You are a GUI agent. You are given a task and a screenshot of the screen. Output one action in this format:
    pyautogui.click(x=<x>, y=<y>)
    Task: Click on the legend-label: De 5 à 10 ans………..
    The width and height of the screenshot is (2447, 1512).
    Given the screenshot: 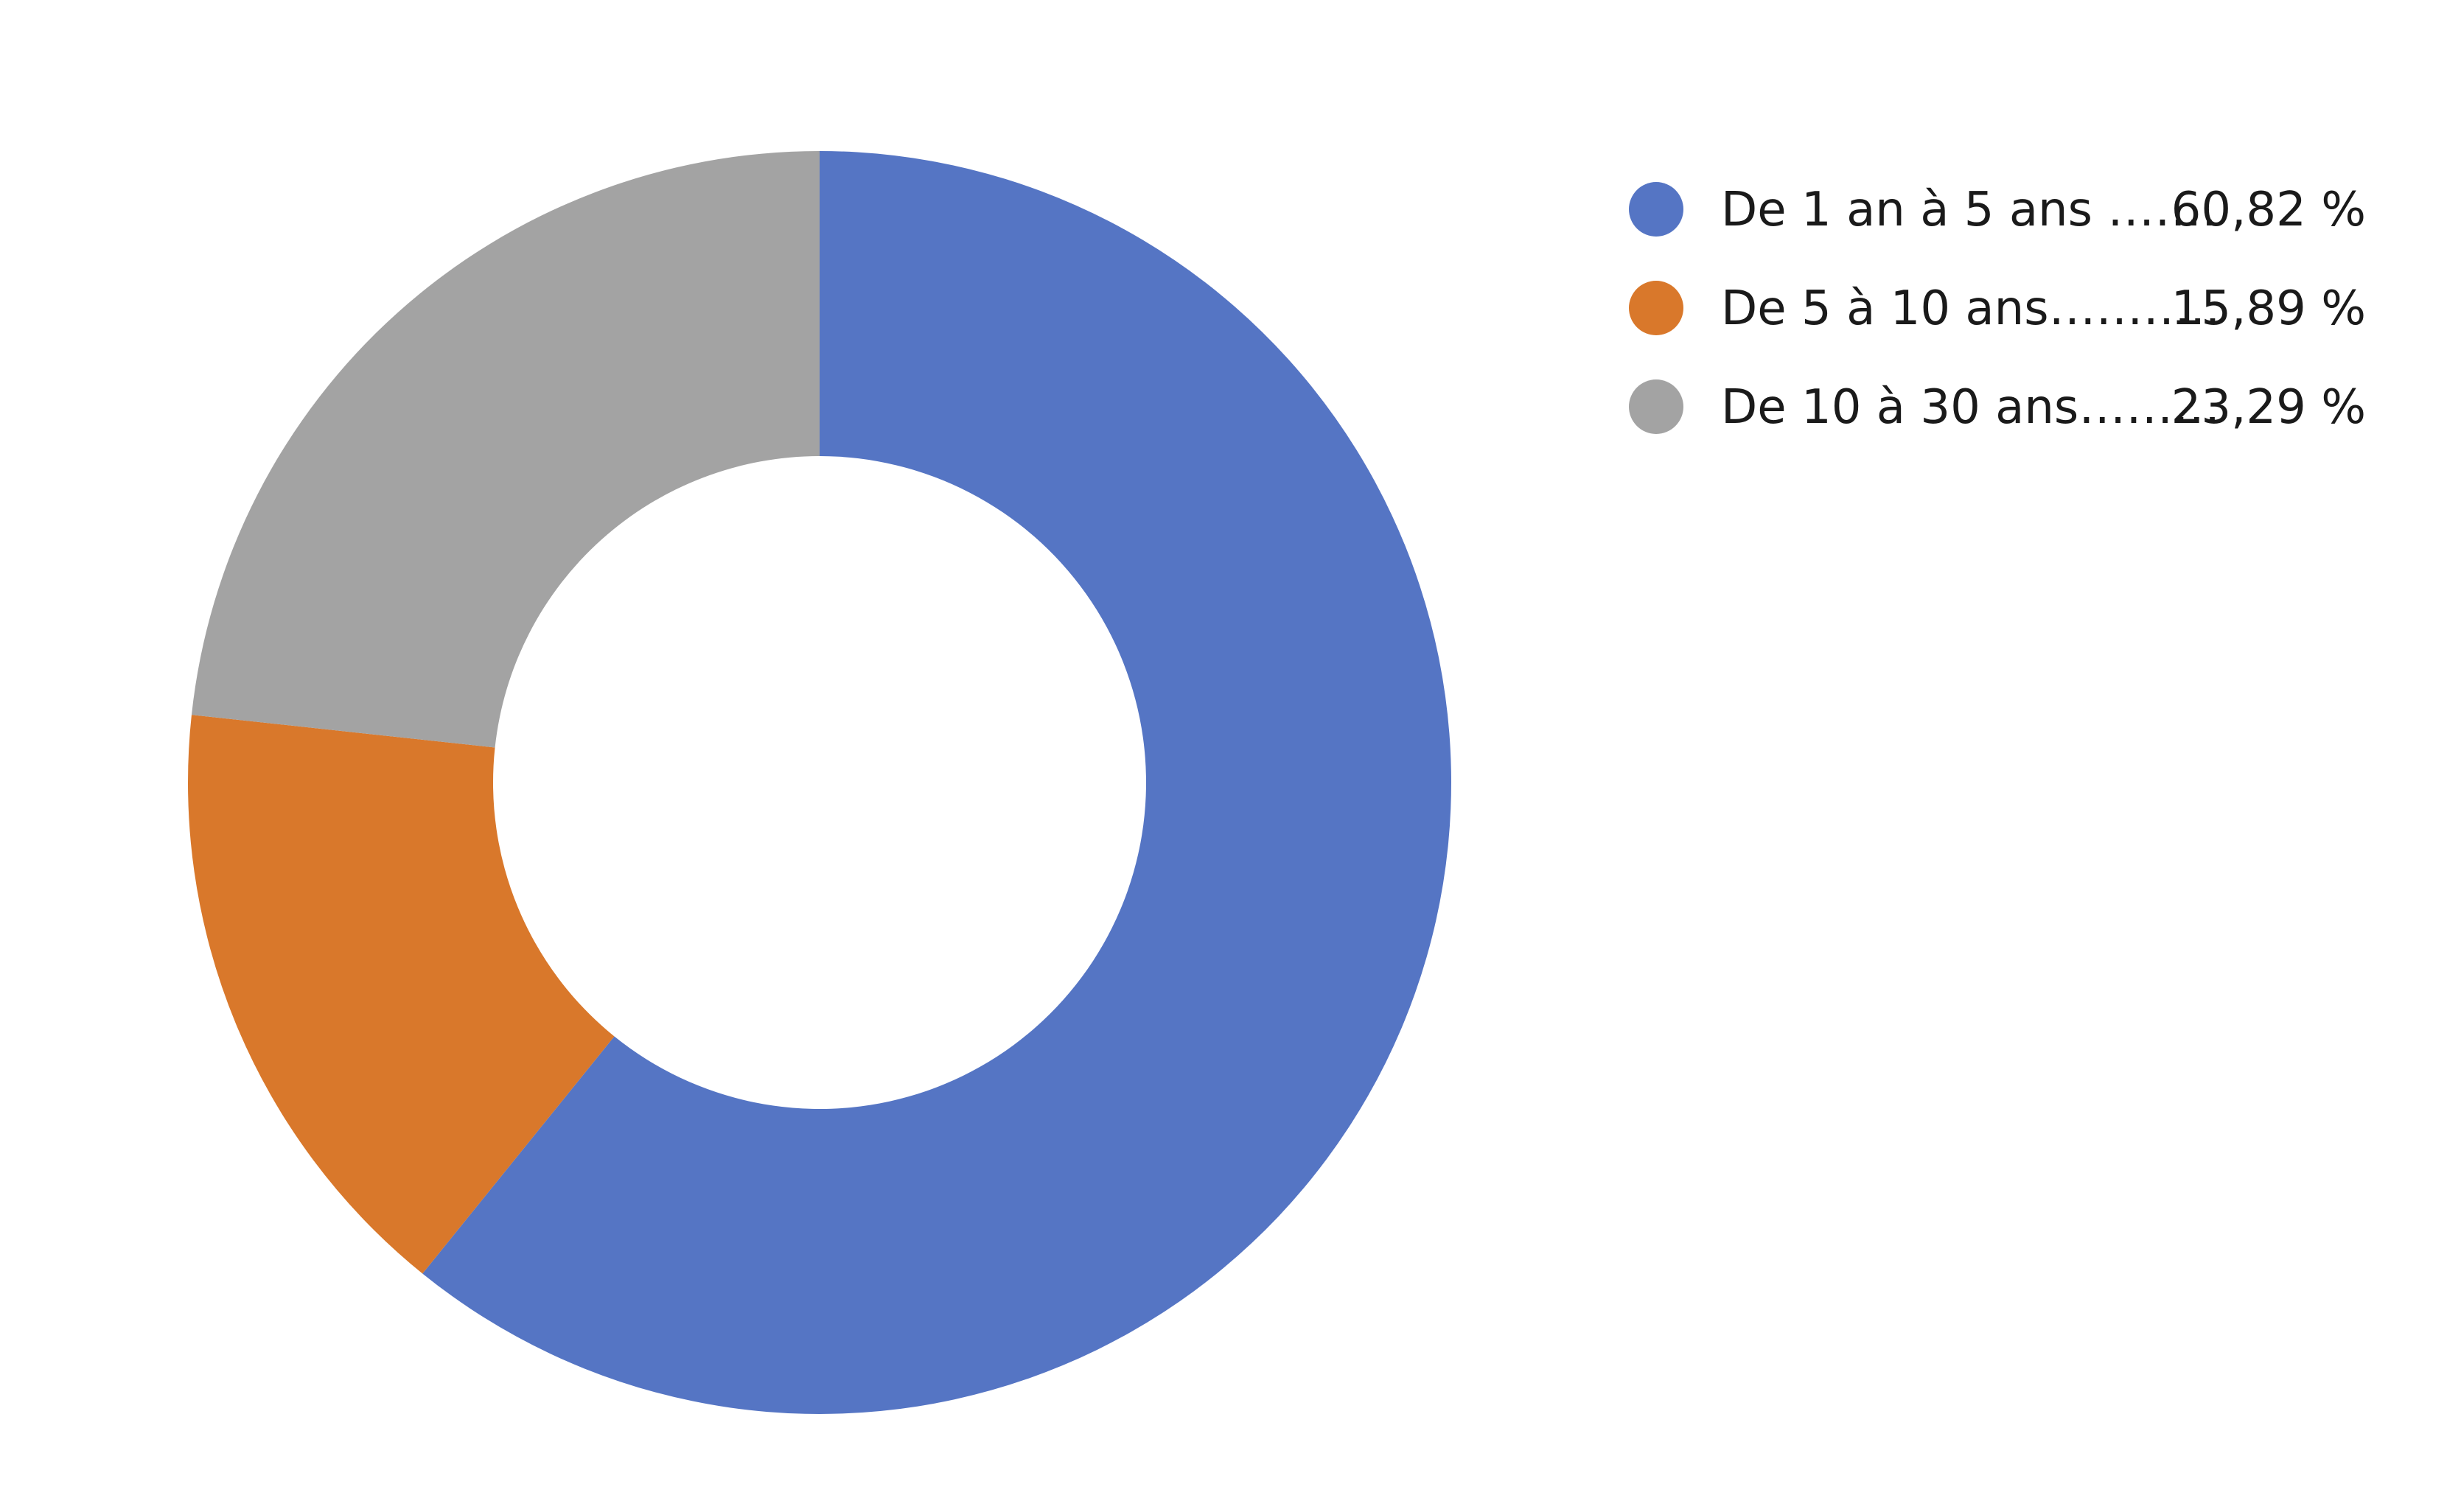 What is the action you would take?
    pyautogui.click(x=1971, y=308)
    